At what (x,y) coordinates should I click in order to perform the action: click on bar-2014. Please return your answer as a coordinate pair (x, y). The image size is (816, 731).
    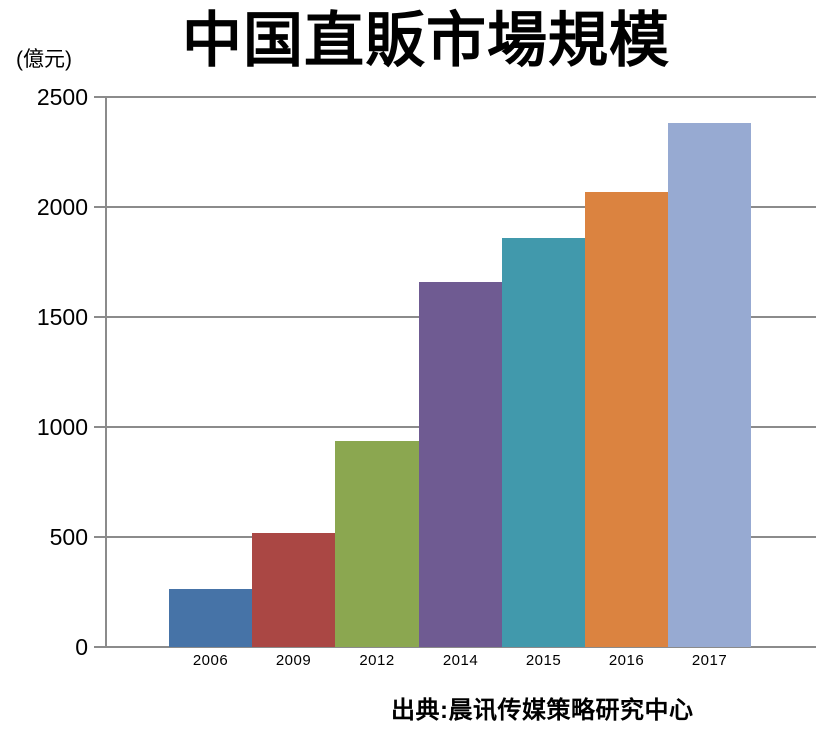
    Looking at the image, I should click on (460, 464).